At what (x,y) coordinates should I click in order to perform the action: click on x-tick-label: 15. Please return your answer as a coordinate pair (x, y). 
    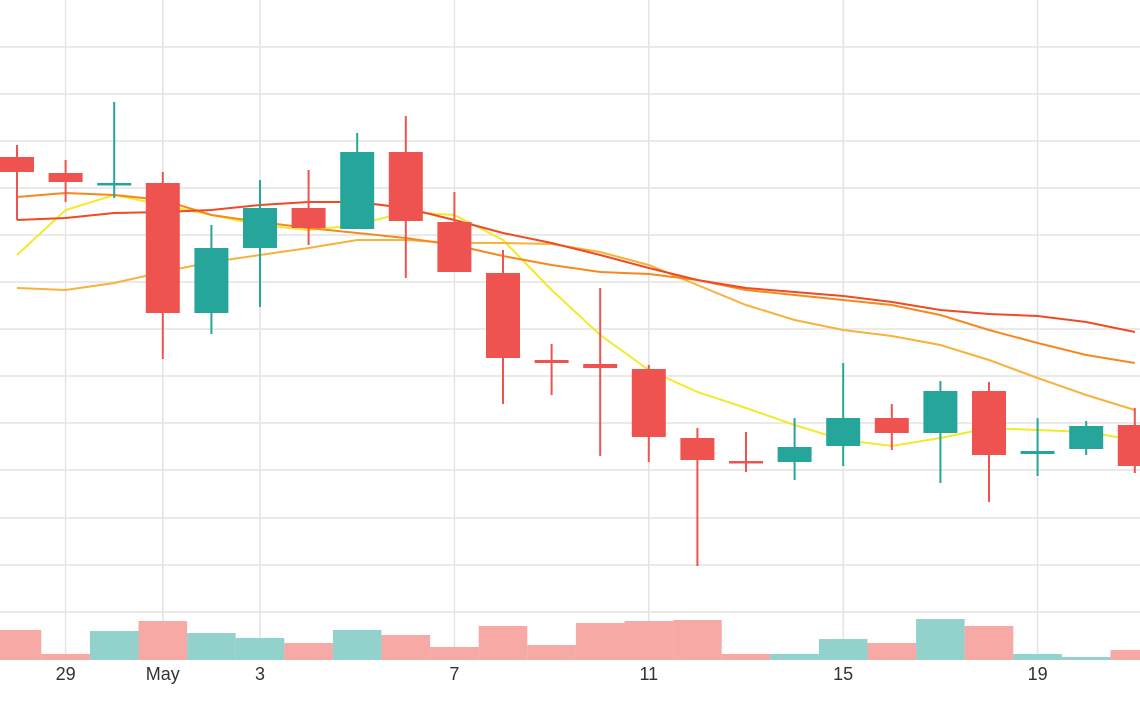
    Looking at the image, I should click on (843, 674).